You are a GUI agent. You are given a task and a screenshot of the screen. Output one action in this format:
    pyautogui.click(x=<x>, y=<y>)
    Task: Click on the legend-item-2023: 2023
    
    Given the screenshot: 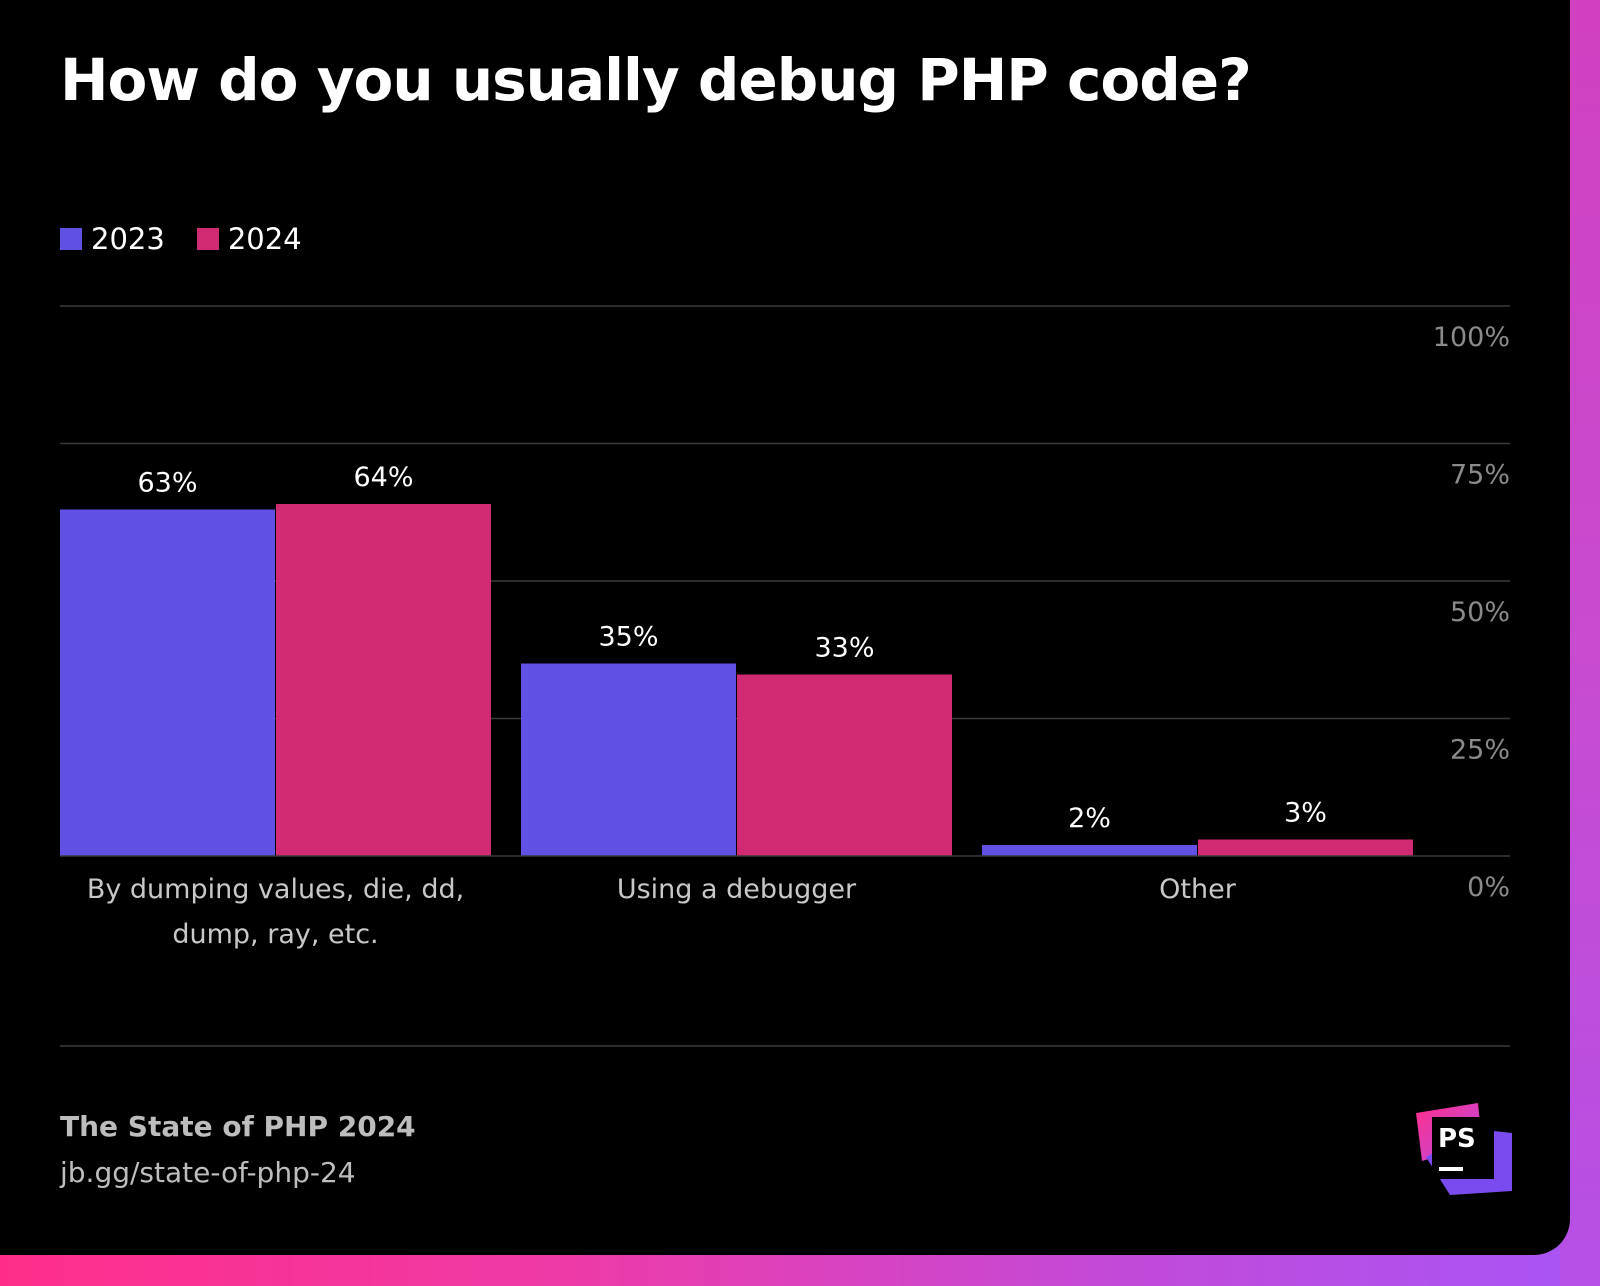 What is the action you would take?
    pyautogui.click(x=112, y=239)
    